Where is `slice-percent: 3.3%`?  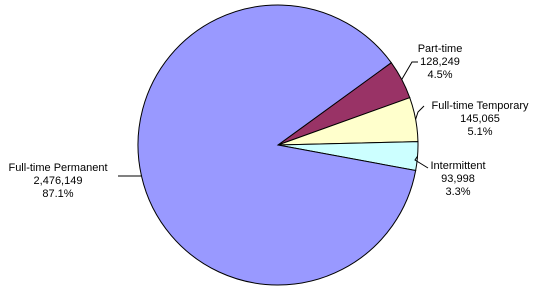 slice-percent: 3.3% is located at coordinates (457, 192).